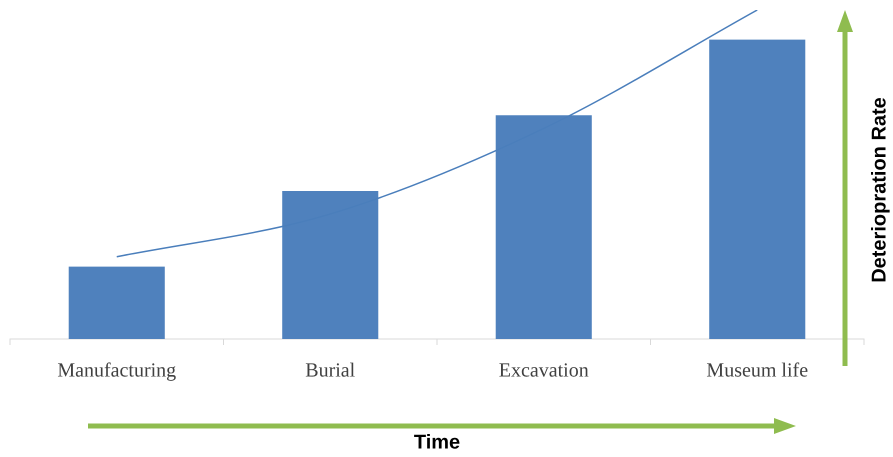  I want to click on x-tick-label: Excavation, so click(543, 370).